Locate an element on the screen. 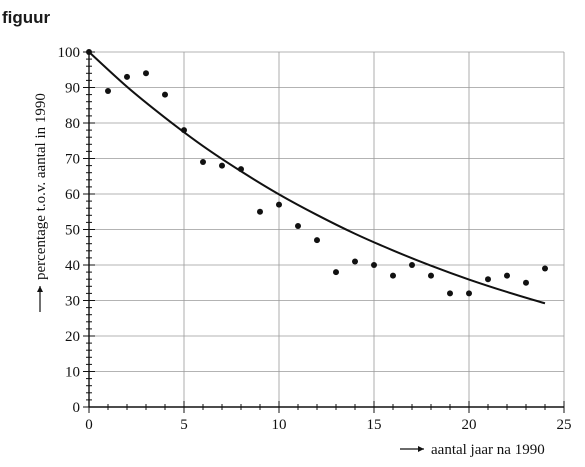  x-axis-label-group: aantal jaar na 1990 is located at coordinates (472, 450).